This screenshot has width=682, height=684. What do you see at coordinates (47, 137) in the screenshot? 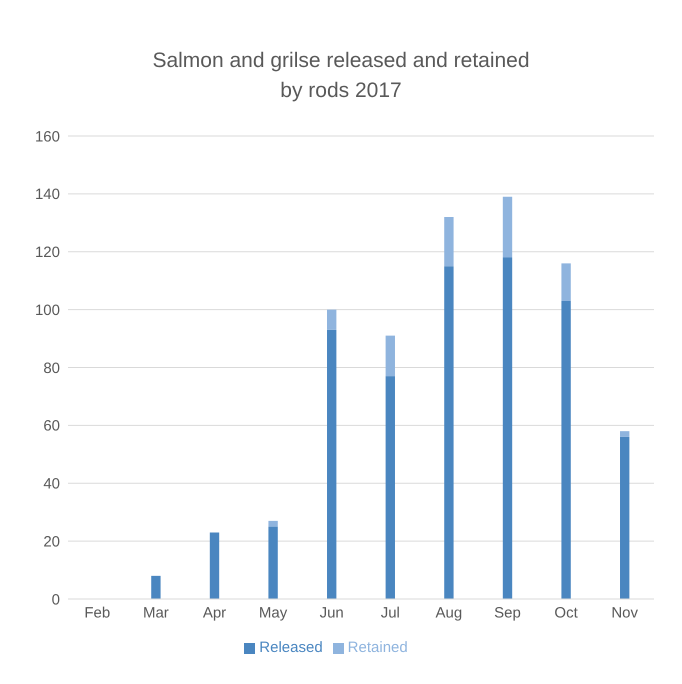
I see `y-tick-label: 160` at bounding box center [47, 137].